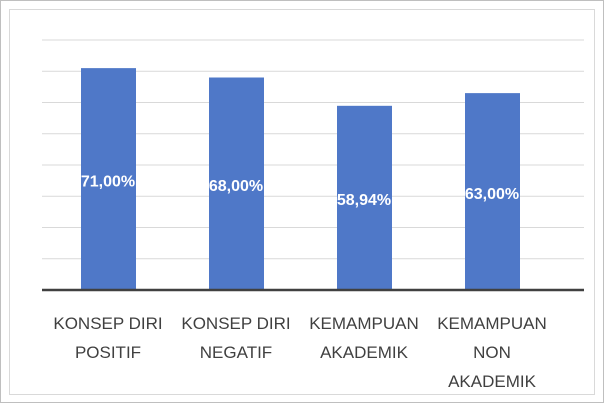 The width and height of the screenshot is (604, 403). What do you see at coordinates (492, 352) in the screenshot?
I see `x-tick-label: KEMAMPUAN NON AKADEMIK` at bounding box center [492, 352].